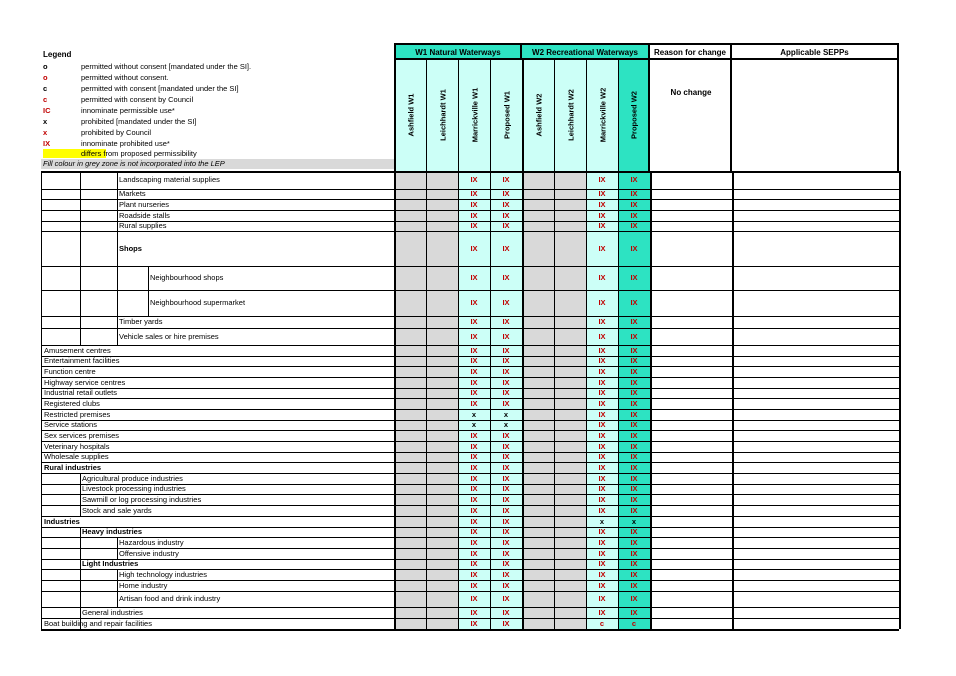  What do you see at coordinates (538, 115) in the screenshot?
I see `column-header-ashfield-w2: Ashfield W2` at bounding box center [538, 115].